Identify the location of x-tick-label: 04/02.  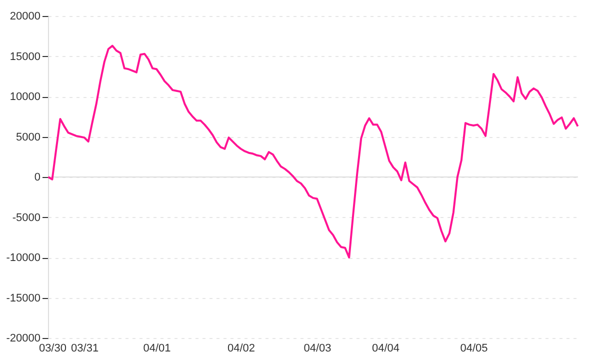
(242, 348).